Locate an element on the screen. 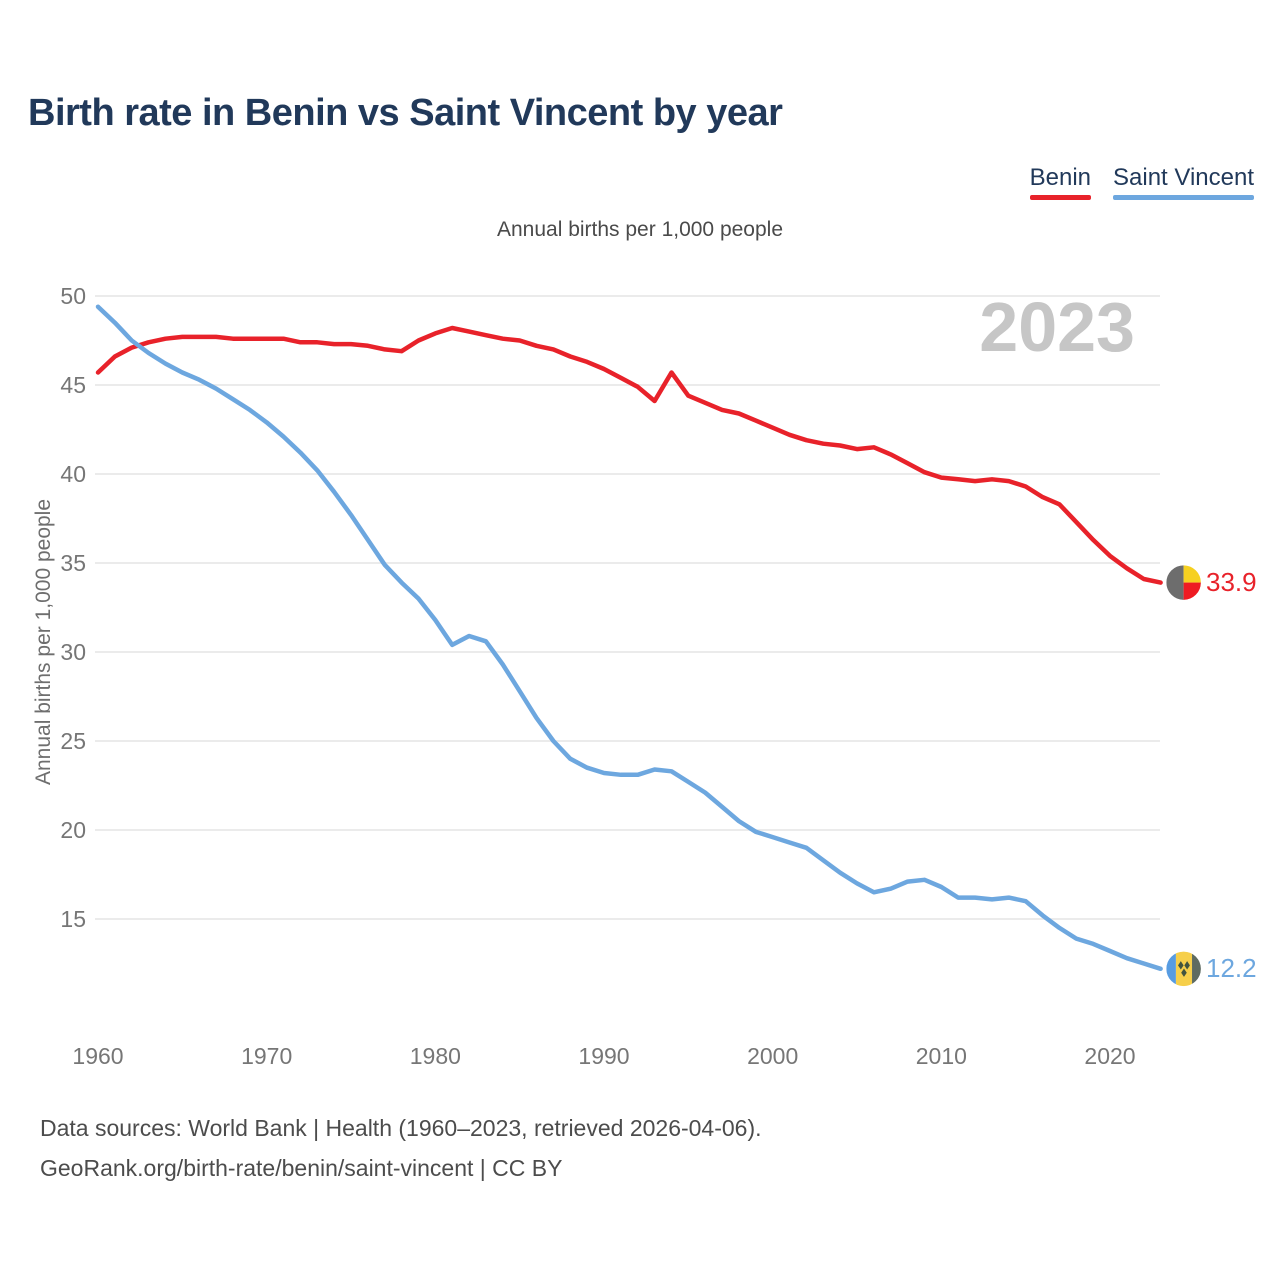  chart-subtitle: Annual births per 1,000 people is located at coordinates (640, 229).